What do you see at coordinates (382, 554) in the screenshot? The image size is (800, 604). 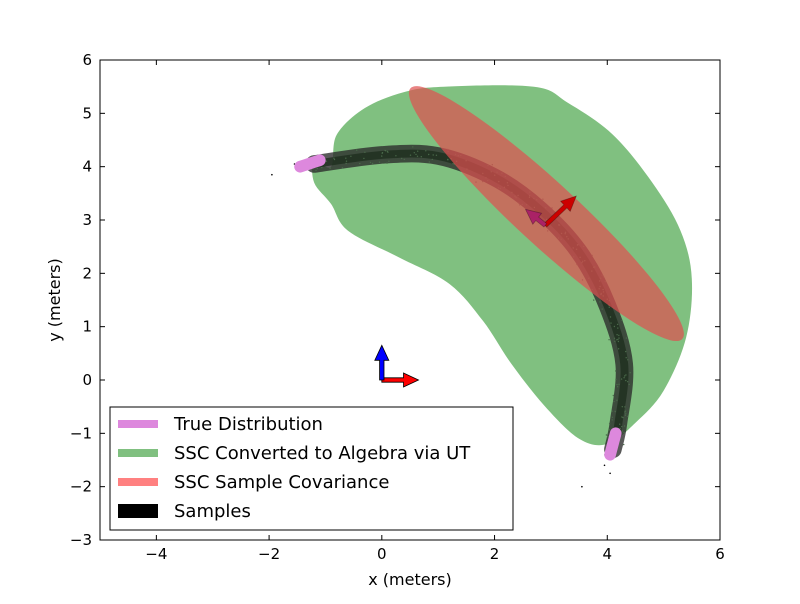 I see `x-tick-label: 0` at bounding box center [382, 554].